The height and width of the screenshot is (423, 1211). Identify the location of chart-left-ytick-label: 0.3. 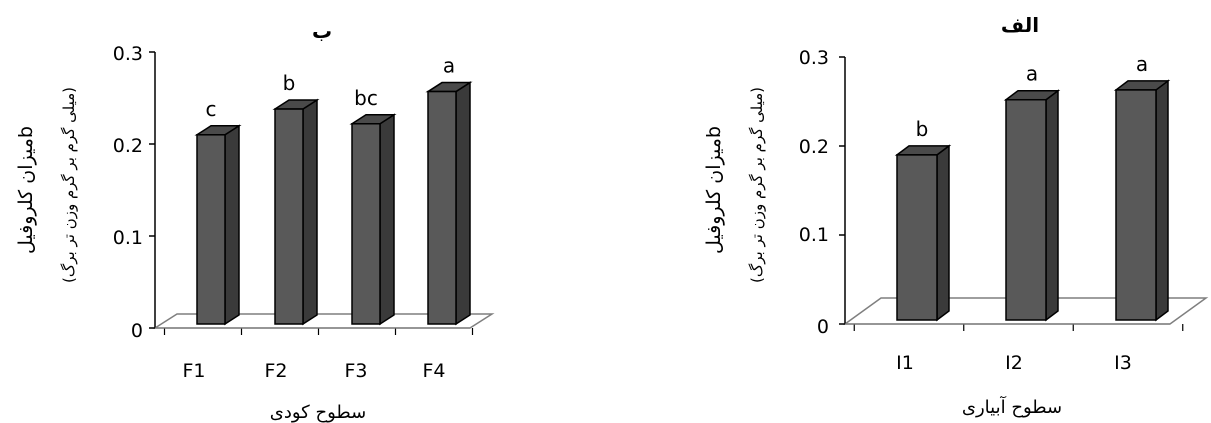
(128, 54).